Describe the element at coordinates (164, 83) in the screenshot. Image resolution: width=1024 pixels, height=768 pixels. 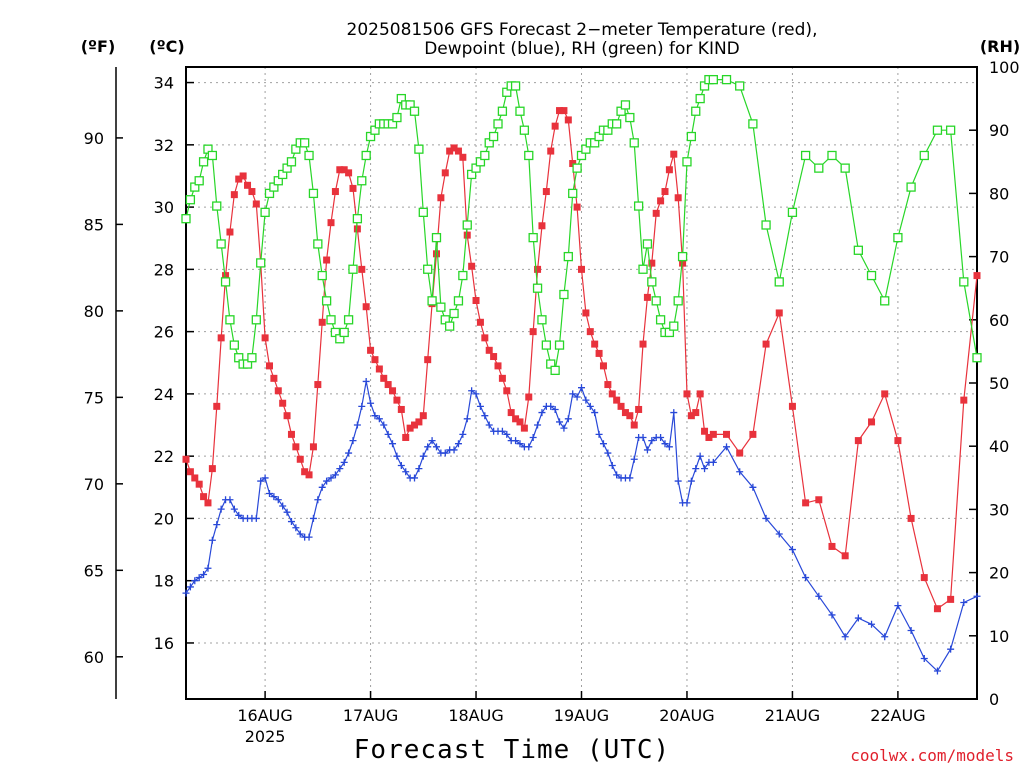
I see `celsius-tick-label: 34` at that location.